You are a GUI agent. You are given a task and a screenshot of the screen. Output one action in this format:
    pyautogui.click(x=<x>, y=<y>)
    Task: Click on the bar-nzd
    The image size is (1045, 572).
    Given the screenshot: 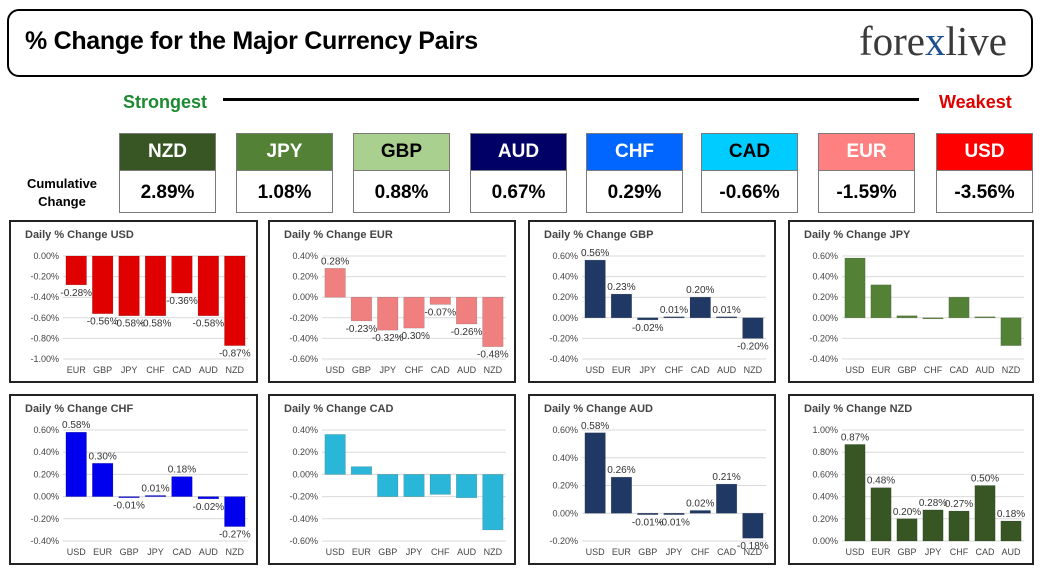 What is the action you would take?
    pyautogui.click(x=1011, y=331)
    